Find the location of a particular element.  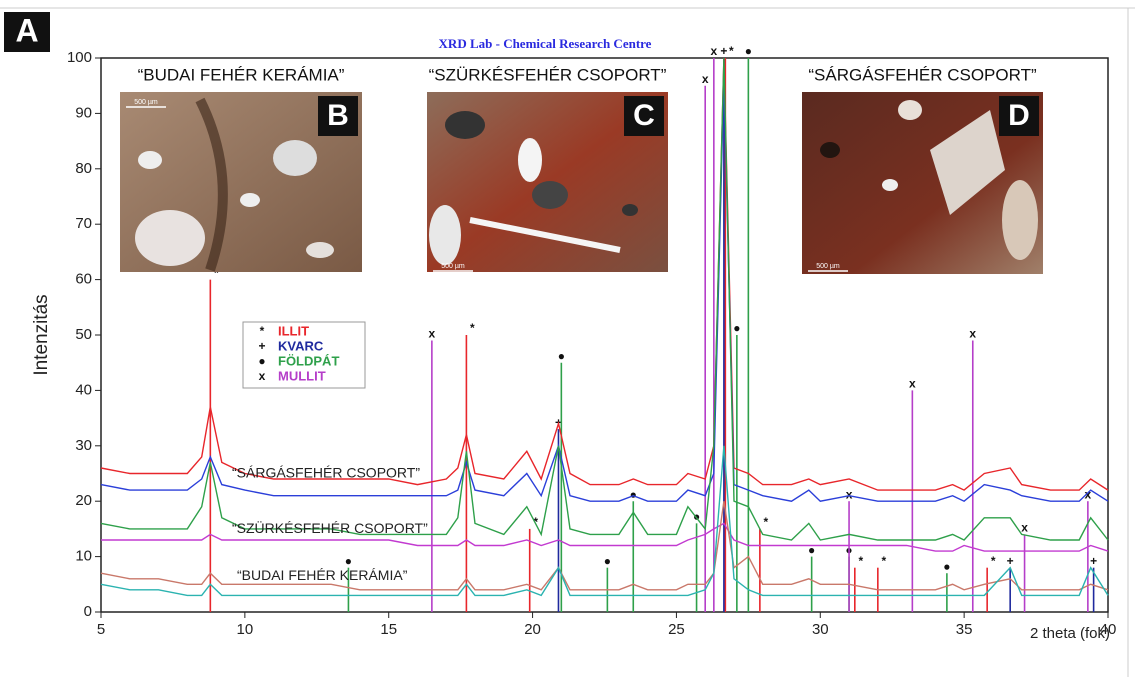

y-tick-label: 50 is located at coordinates (83, 334).